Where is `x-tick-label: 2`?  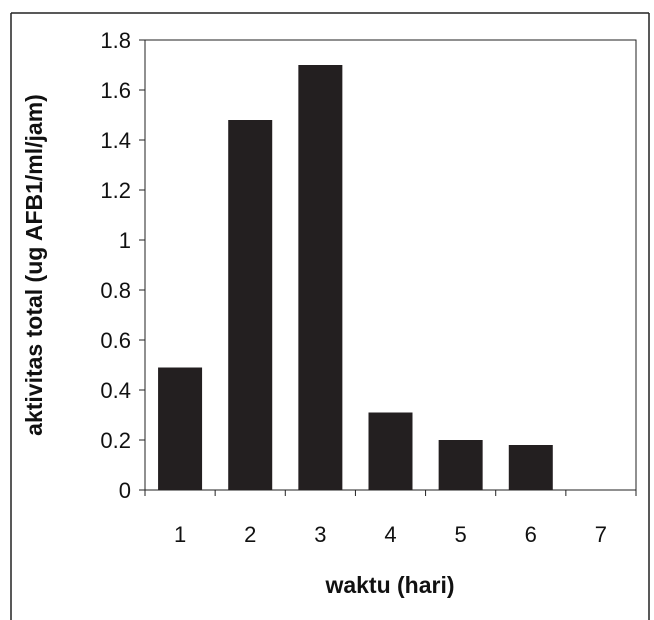 x-tick-label: 2 is located at coordinates (250, 534).